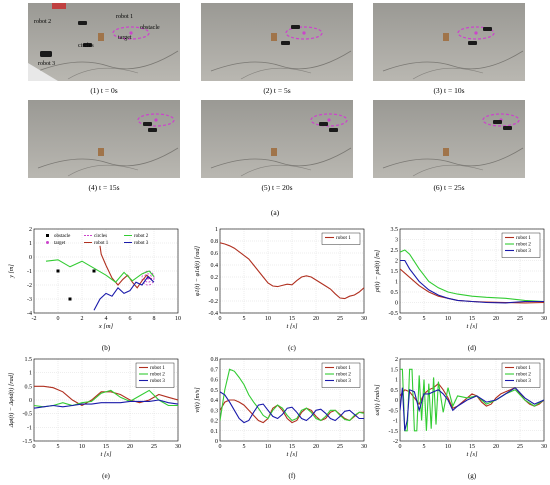 This screenshot has width=550, height=485. I want to click on plot-frame, so click(472, 271).